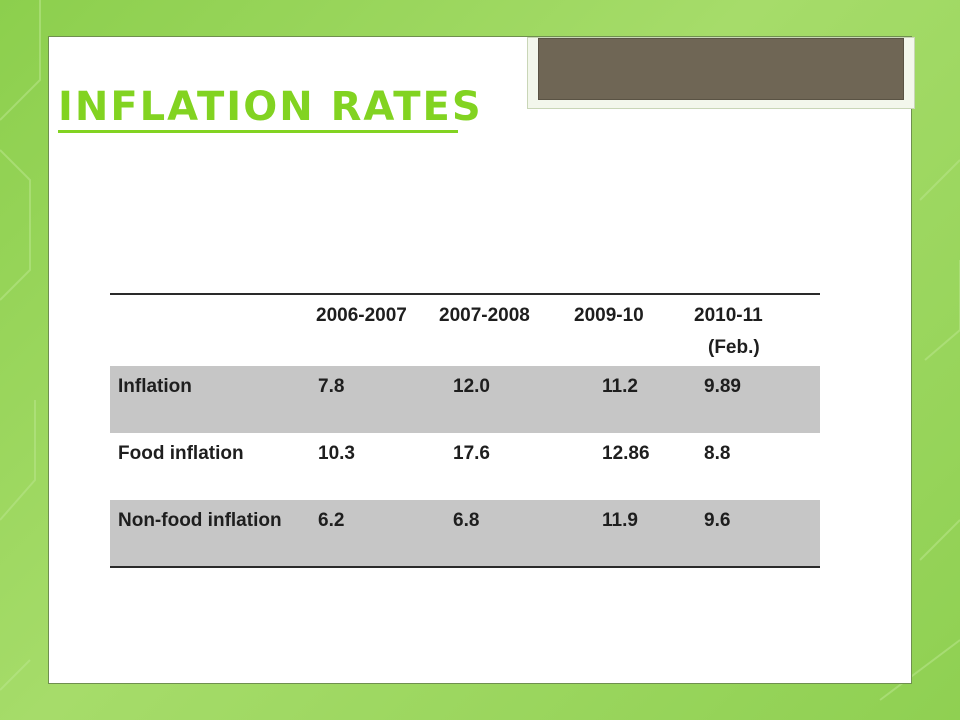  What do you see at coordinates (471, 453) in the screenshot?
I see `cell-value: 17.6` at bounding box center [471, 453].